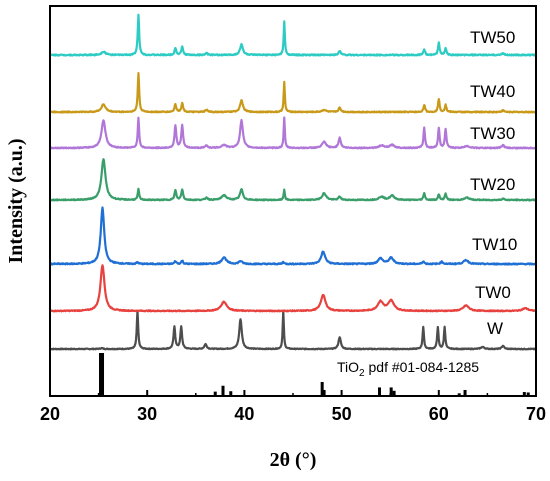  Describe the element at coordinates (293, 330) in the screenshot. I see `series-line-w` at that location.